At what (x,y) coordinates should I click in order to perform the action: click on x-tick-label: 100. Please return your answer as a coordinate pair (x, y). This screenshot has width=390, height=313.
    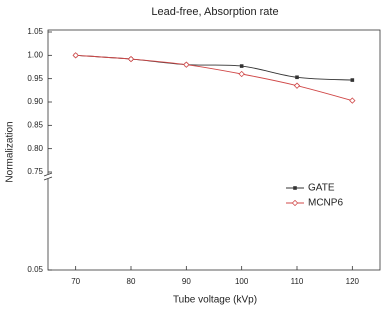
    Looking at the image, I should click on (242, 281).